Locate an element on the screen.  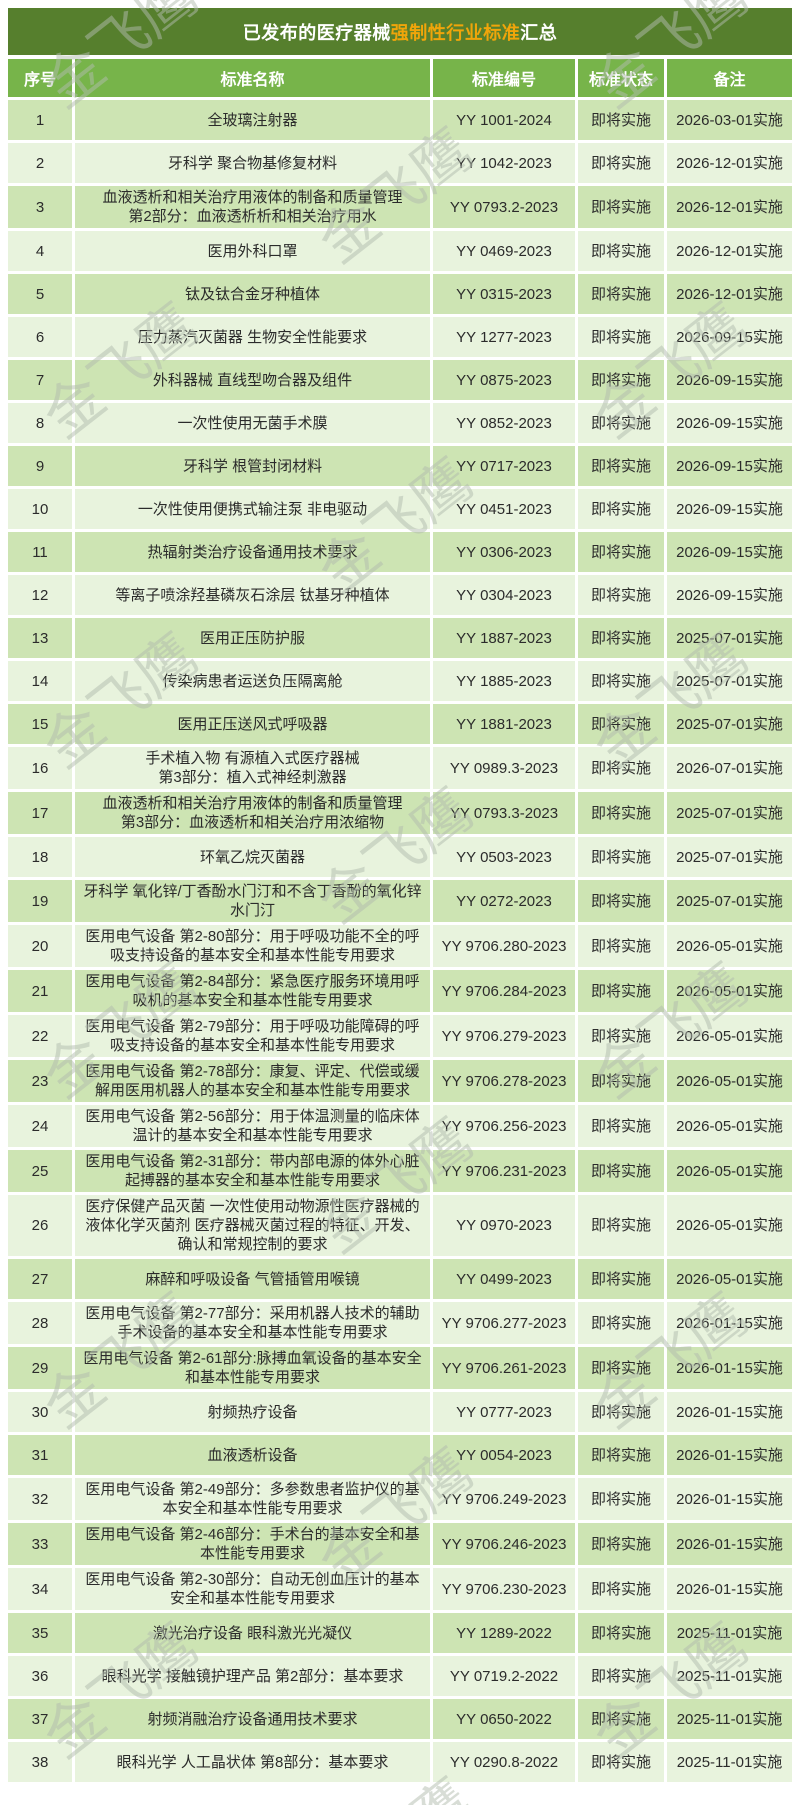
row-no: 35 is located at coordinates (40, 1633).